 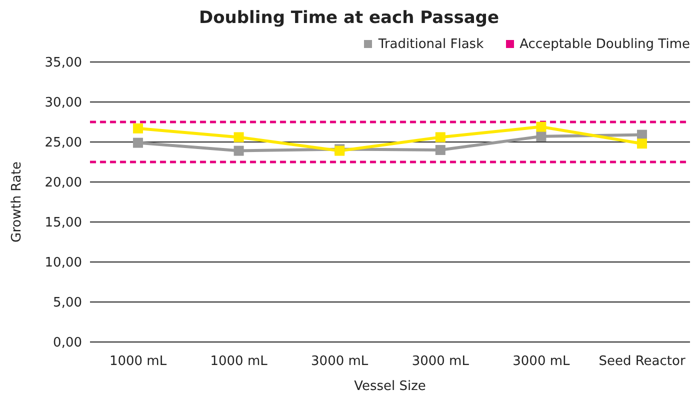 I want to click on y-tick-label: 5,00, so click(x=67, y=303).